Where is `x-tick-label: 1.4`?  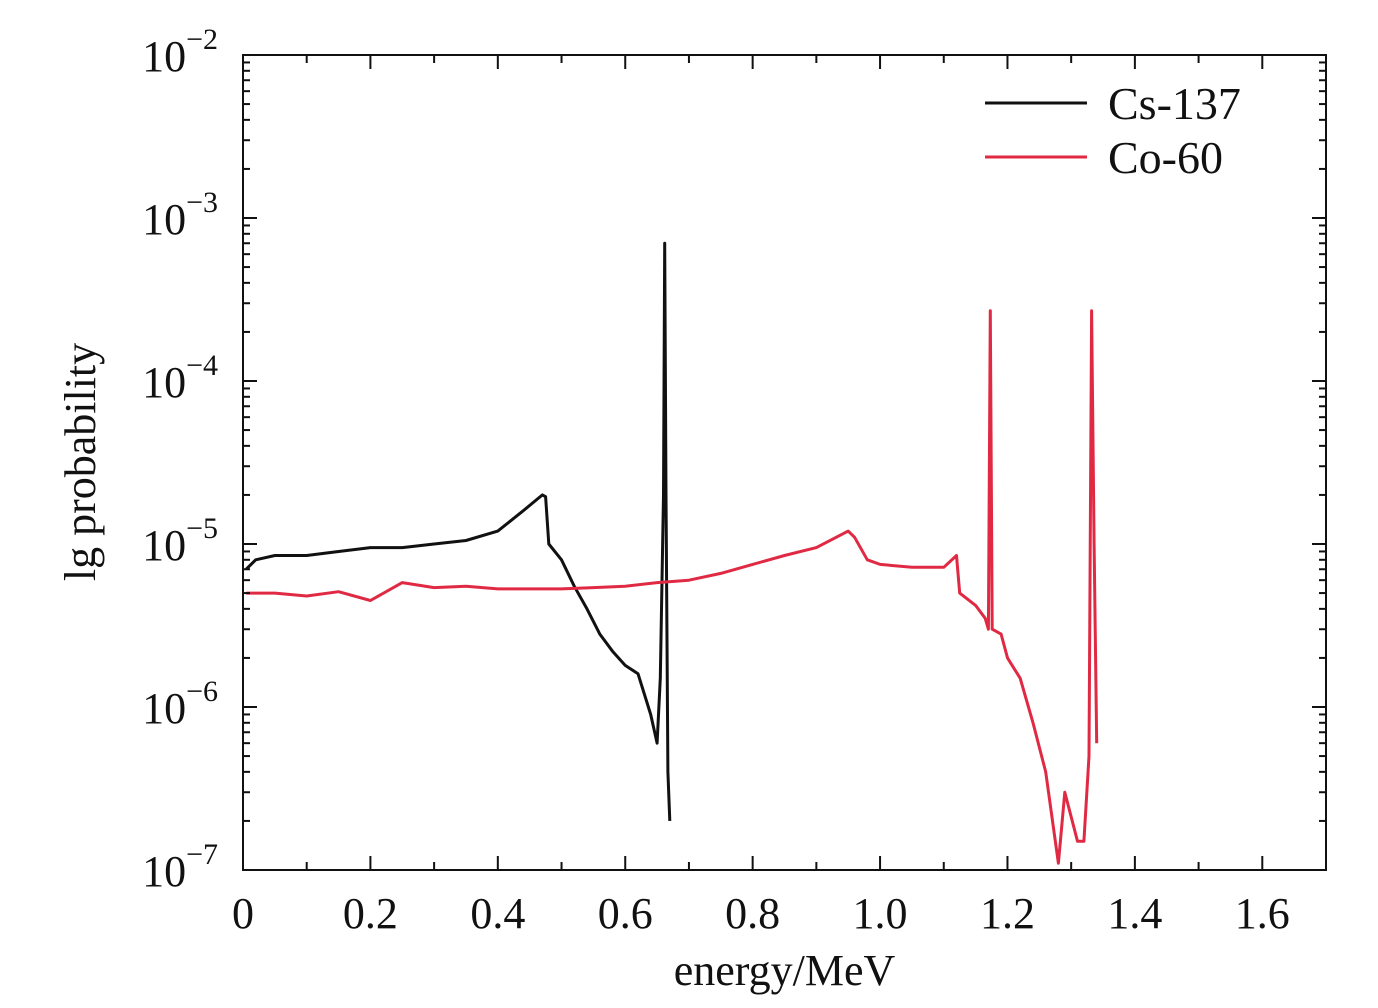 x-tick-label: 1.4 is located at coordinates (1134, 913).